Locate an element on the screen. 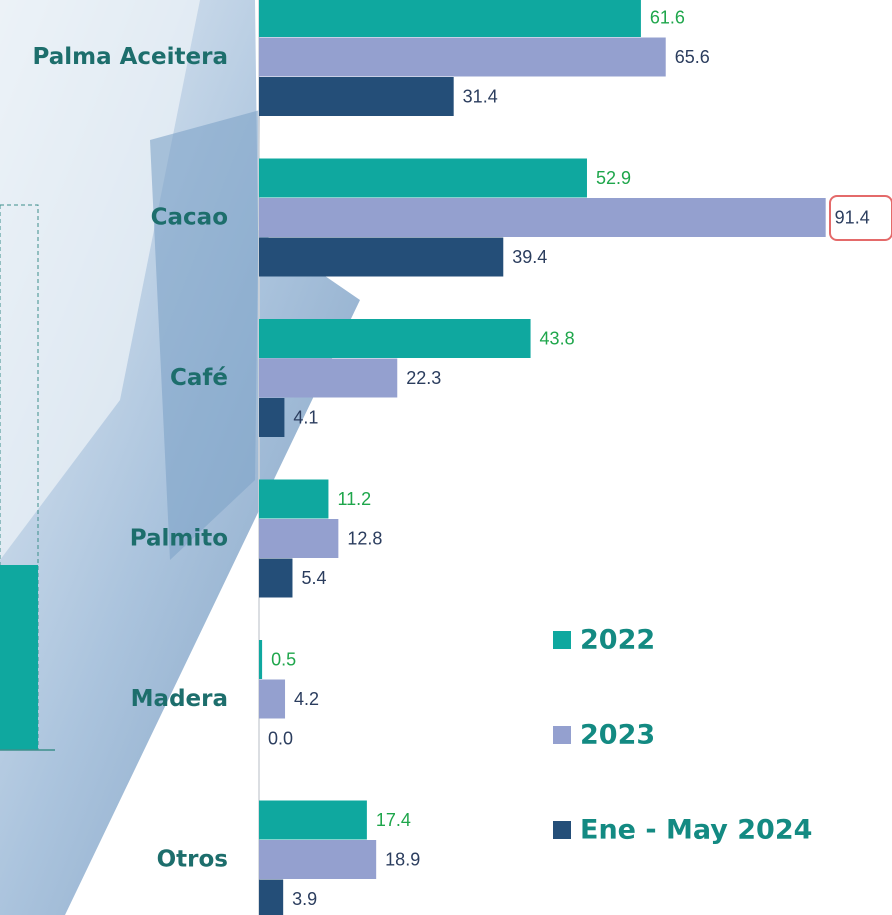  value-label: 0.5 is located at coordinates (283, 660).